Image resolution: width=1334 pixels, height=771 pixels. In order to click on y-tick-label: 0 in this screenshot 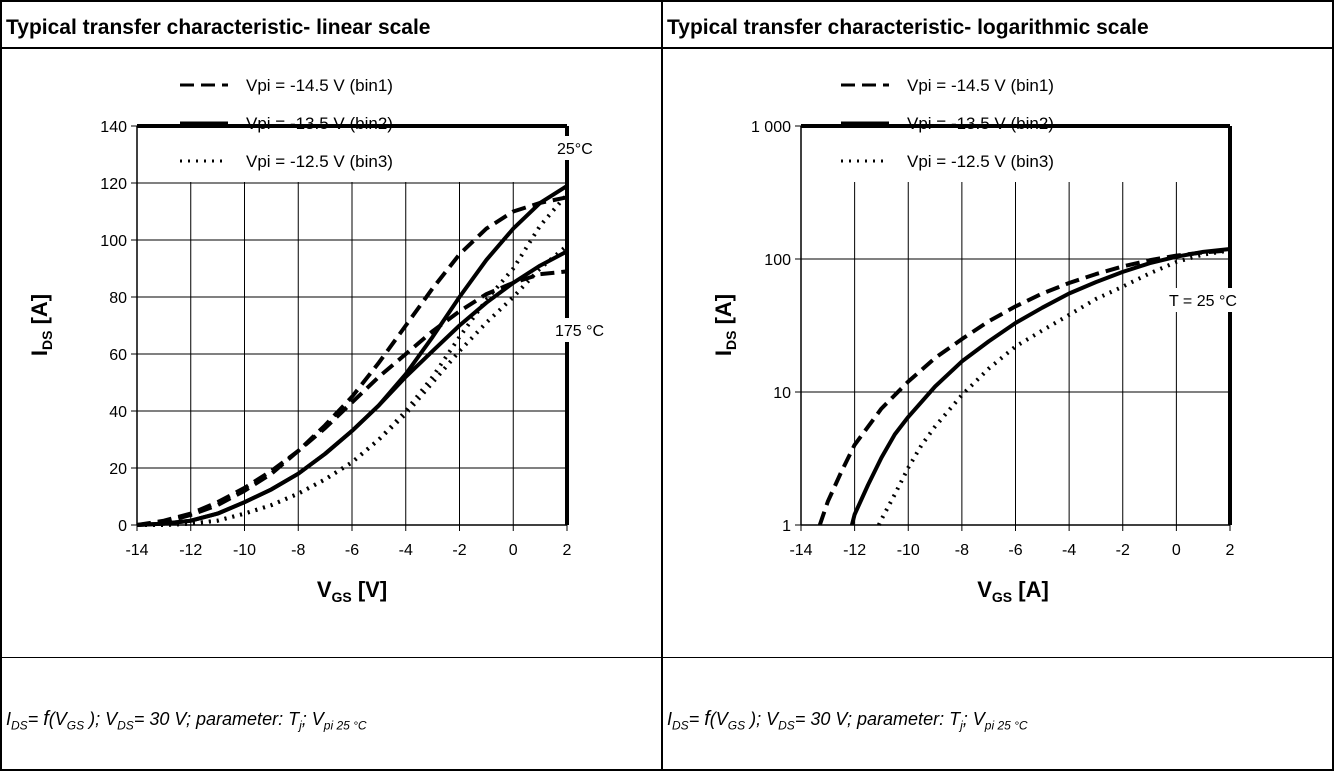, I will do `click(122, 526)`.